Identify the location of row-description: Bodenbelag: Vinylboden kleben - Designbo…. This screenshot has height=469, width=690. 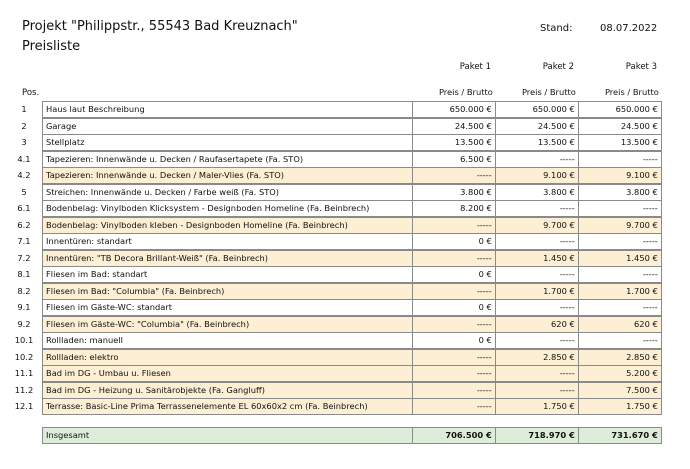
(227, 225).